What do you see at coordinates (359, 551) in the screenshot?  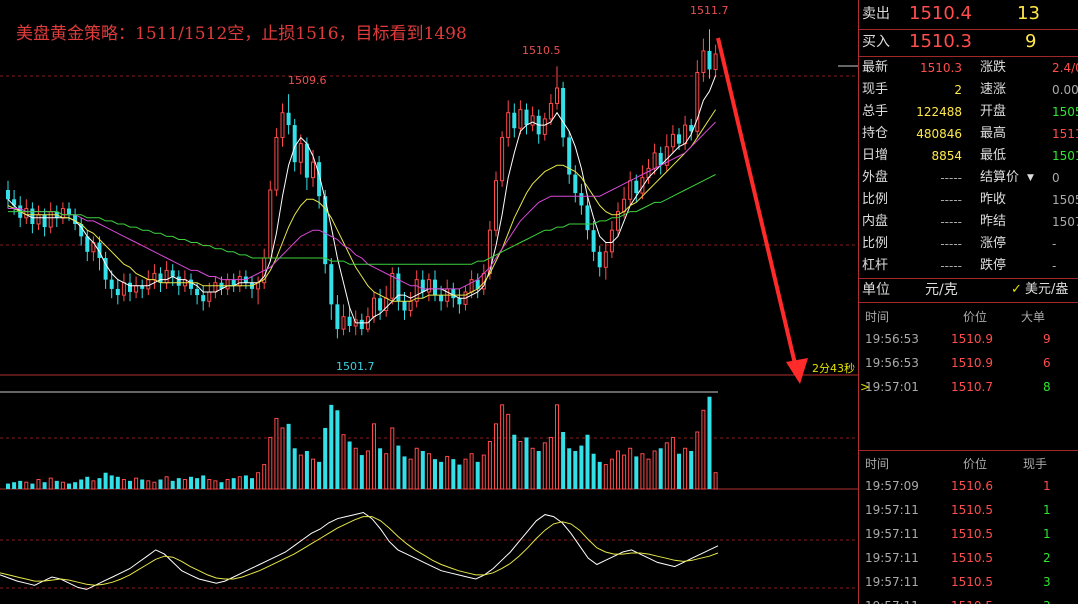 I see `oscillator-d-line` at bounding box center [359, 551].